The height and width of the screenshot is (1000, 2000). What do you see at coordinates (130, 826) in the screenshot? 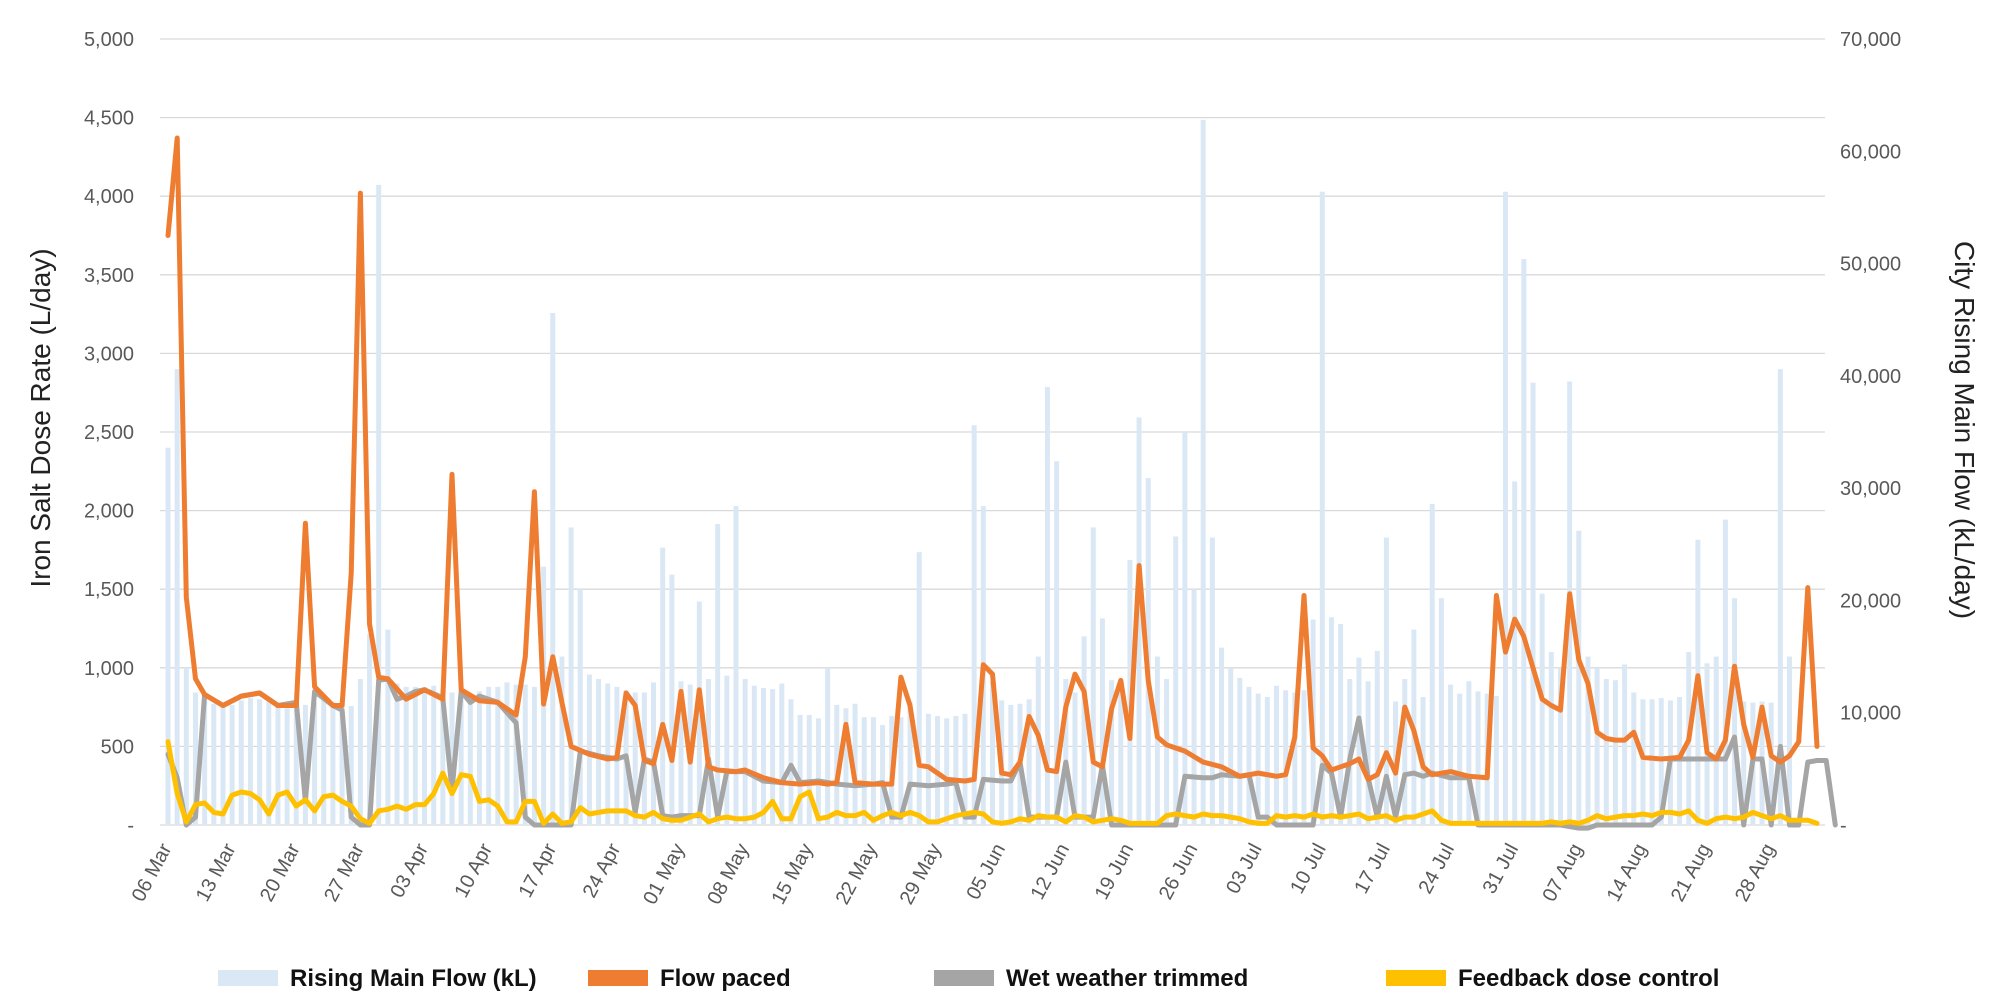
I see `left-tick-label: -` at bounding box center [130, 826].